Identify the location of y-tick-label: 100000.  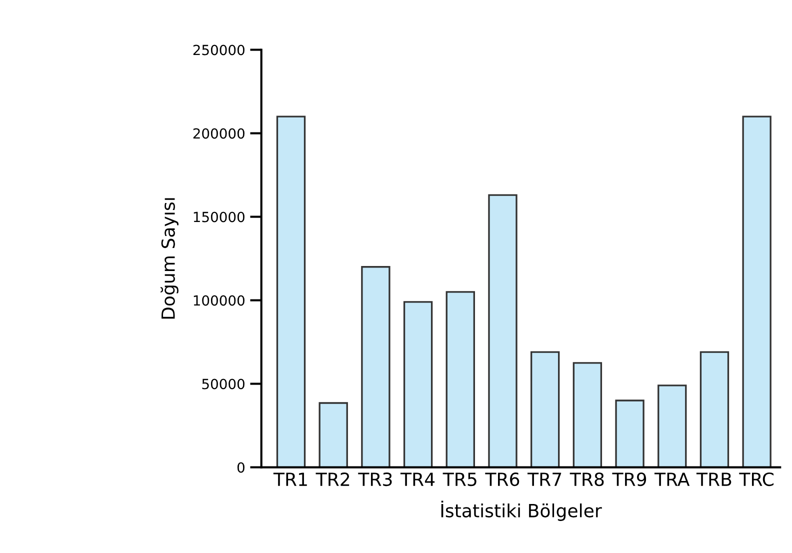
(219, 300).